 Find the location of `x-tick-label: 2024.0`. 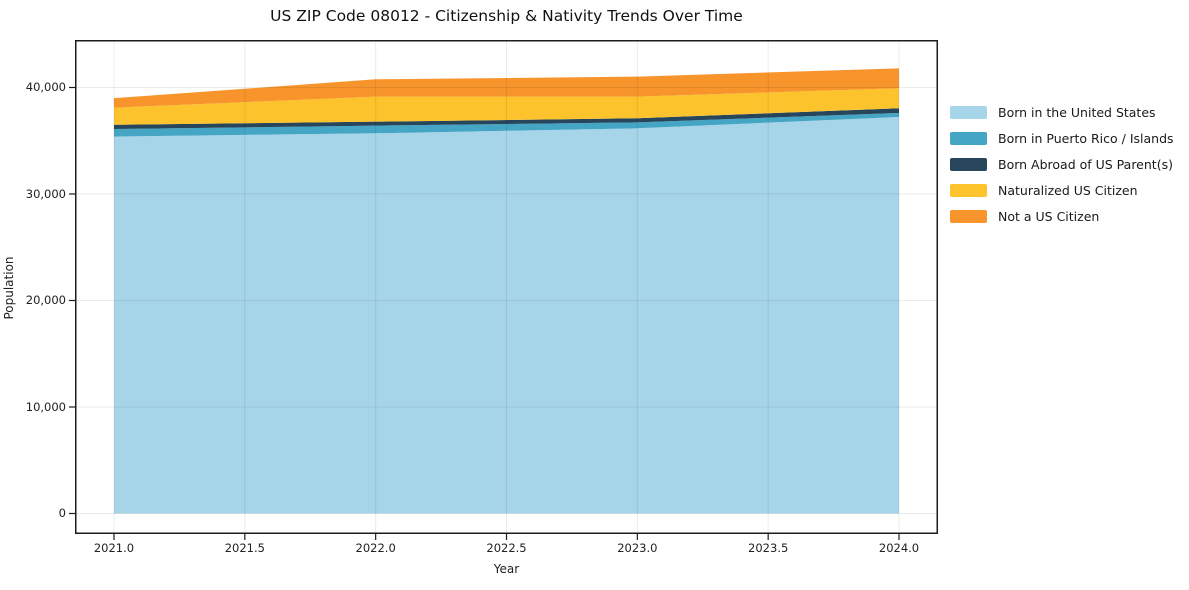

x-tick-label: 2024.0 is located at coordinates (899, 548).